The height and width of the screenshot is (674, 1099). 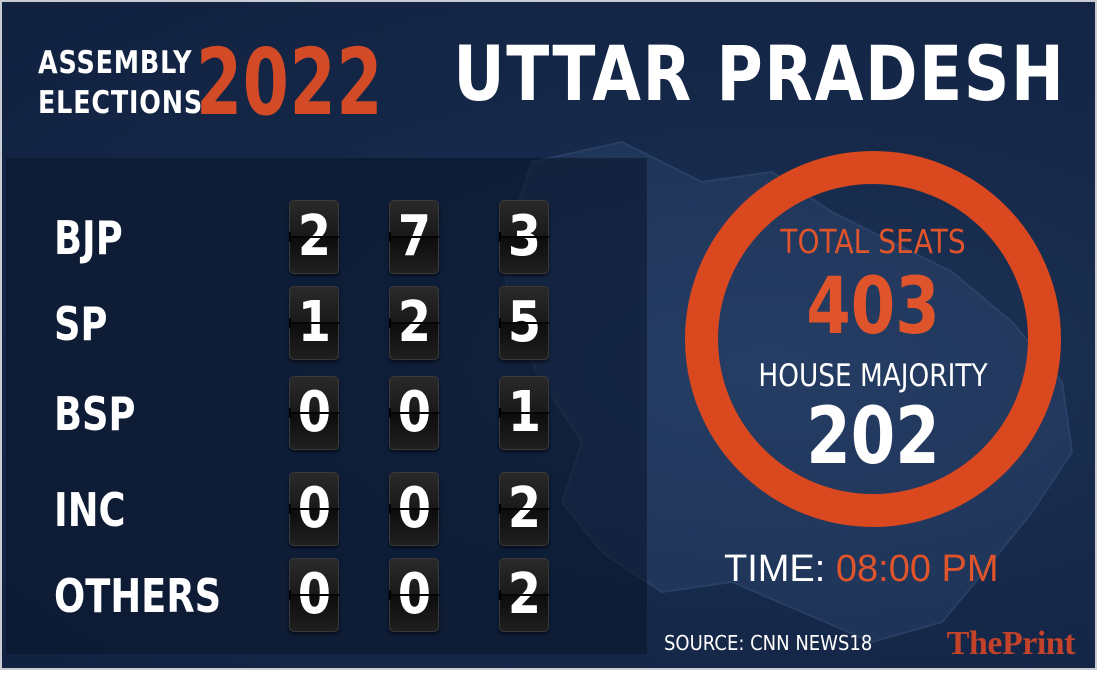 I want to click on party-row-others: OTHERS 0 0 2, so click(x=322, y=596).